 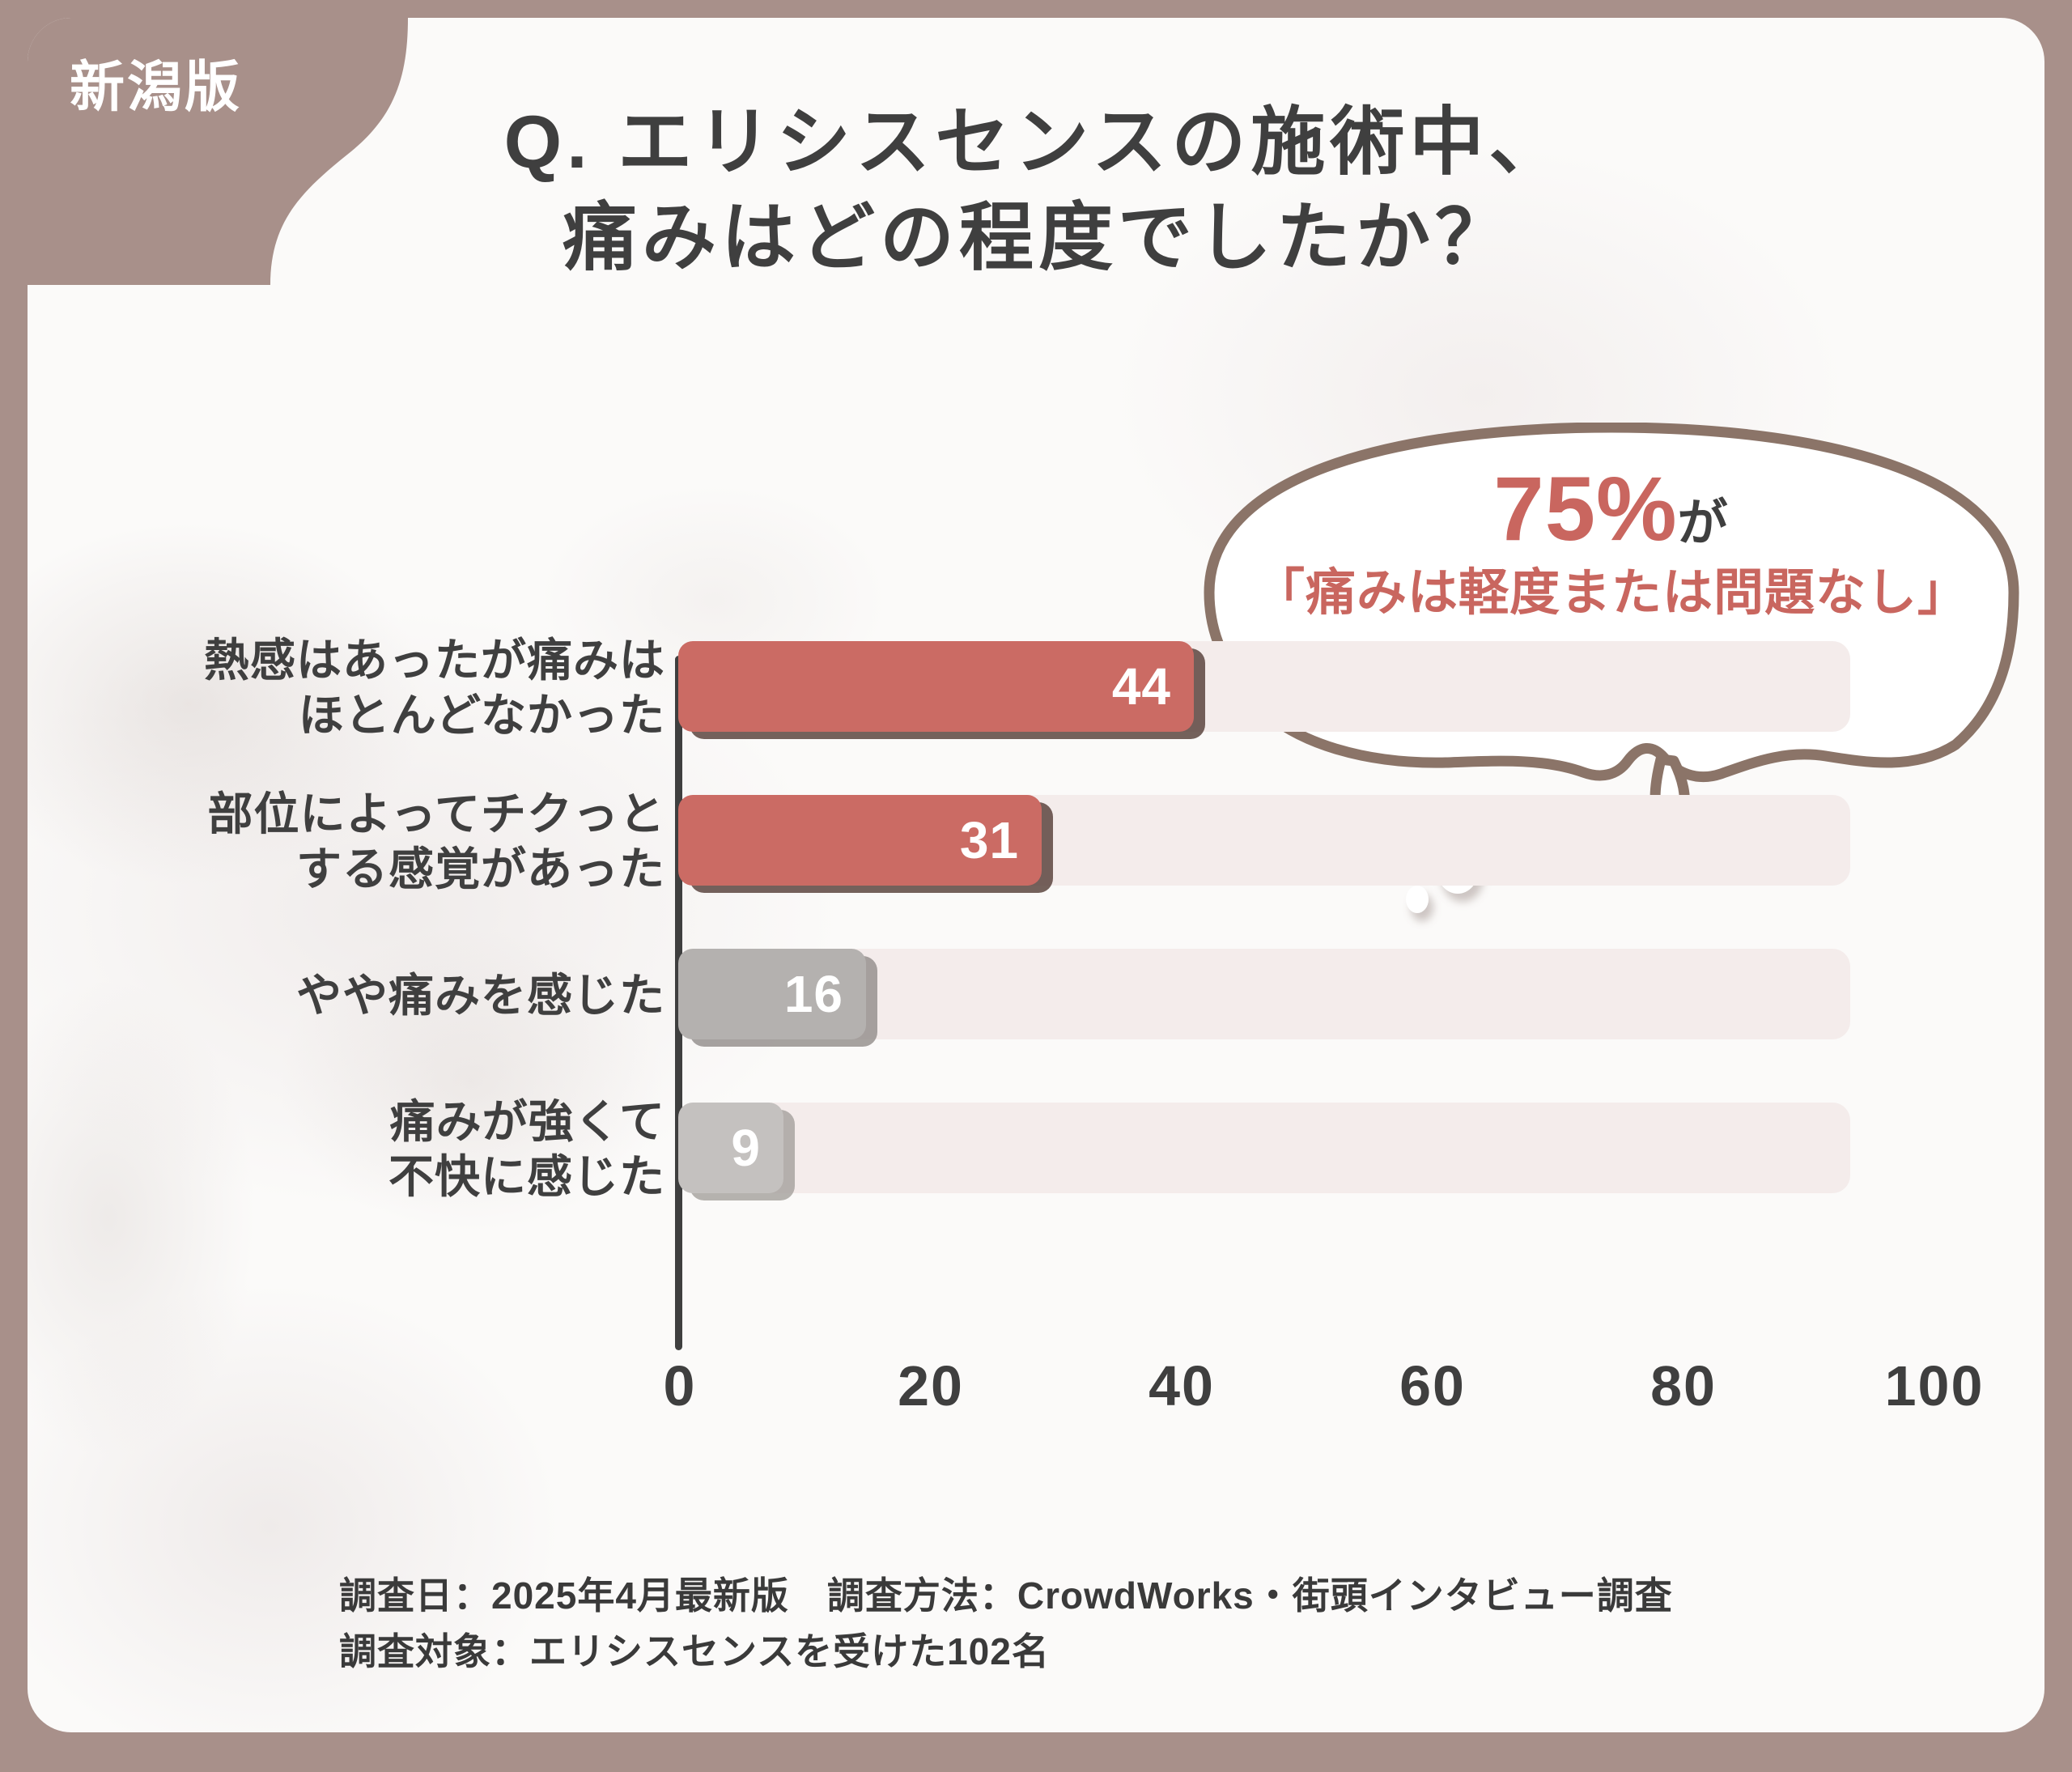 What do you see at coordinates (480, 996) in the screenshot?
I see `bar-label: やや痛みを感じた` at bounding box center [480, 996].